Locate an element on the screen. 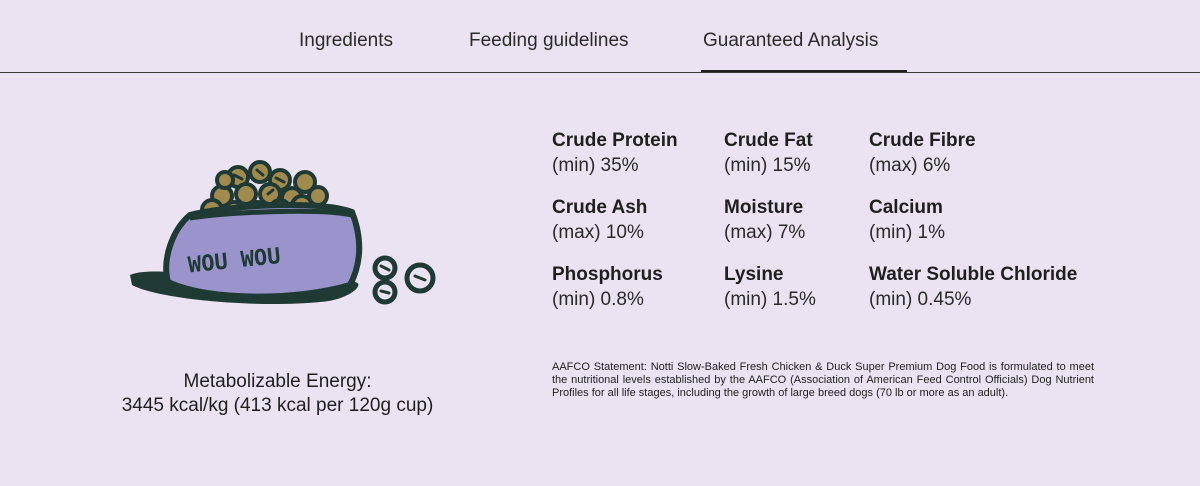 The width and height of the screenshot is (1200, 486). analysis-item-calcium: Calcium (min) 1% is located at coordinates (907, 222).